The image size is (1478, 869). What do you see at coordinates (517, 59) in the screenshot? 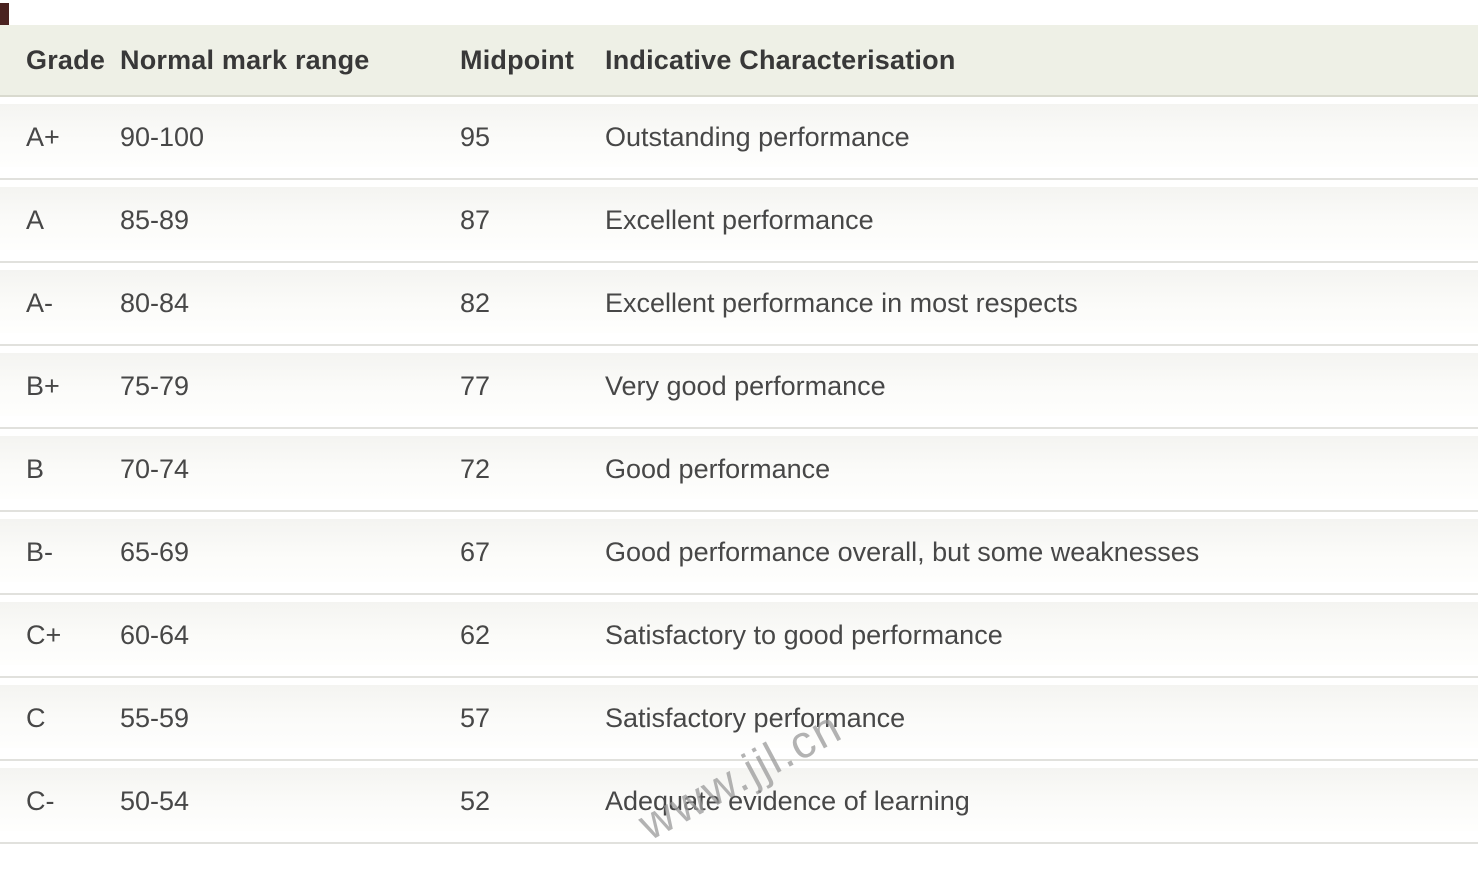
I see `column-header-midpoint: Midpoint` at bounding box center [517, 59].